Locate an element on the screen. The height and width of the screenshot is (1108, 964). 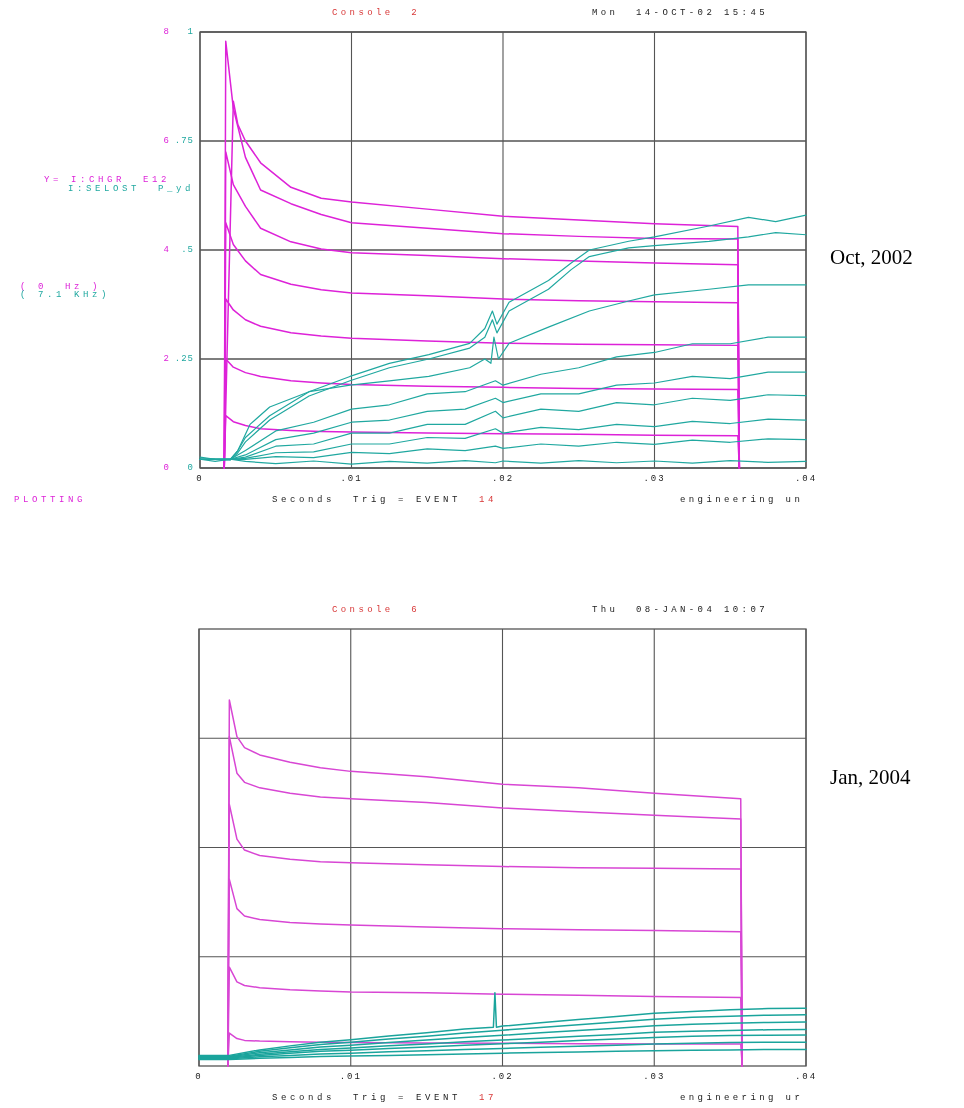
y-tick-label: 4 is located at coordinates (166, 250).